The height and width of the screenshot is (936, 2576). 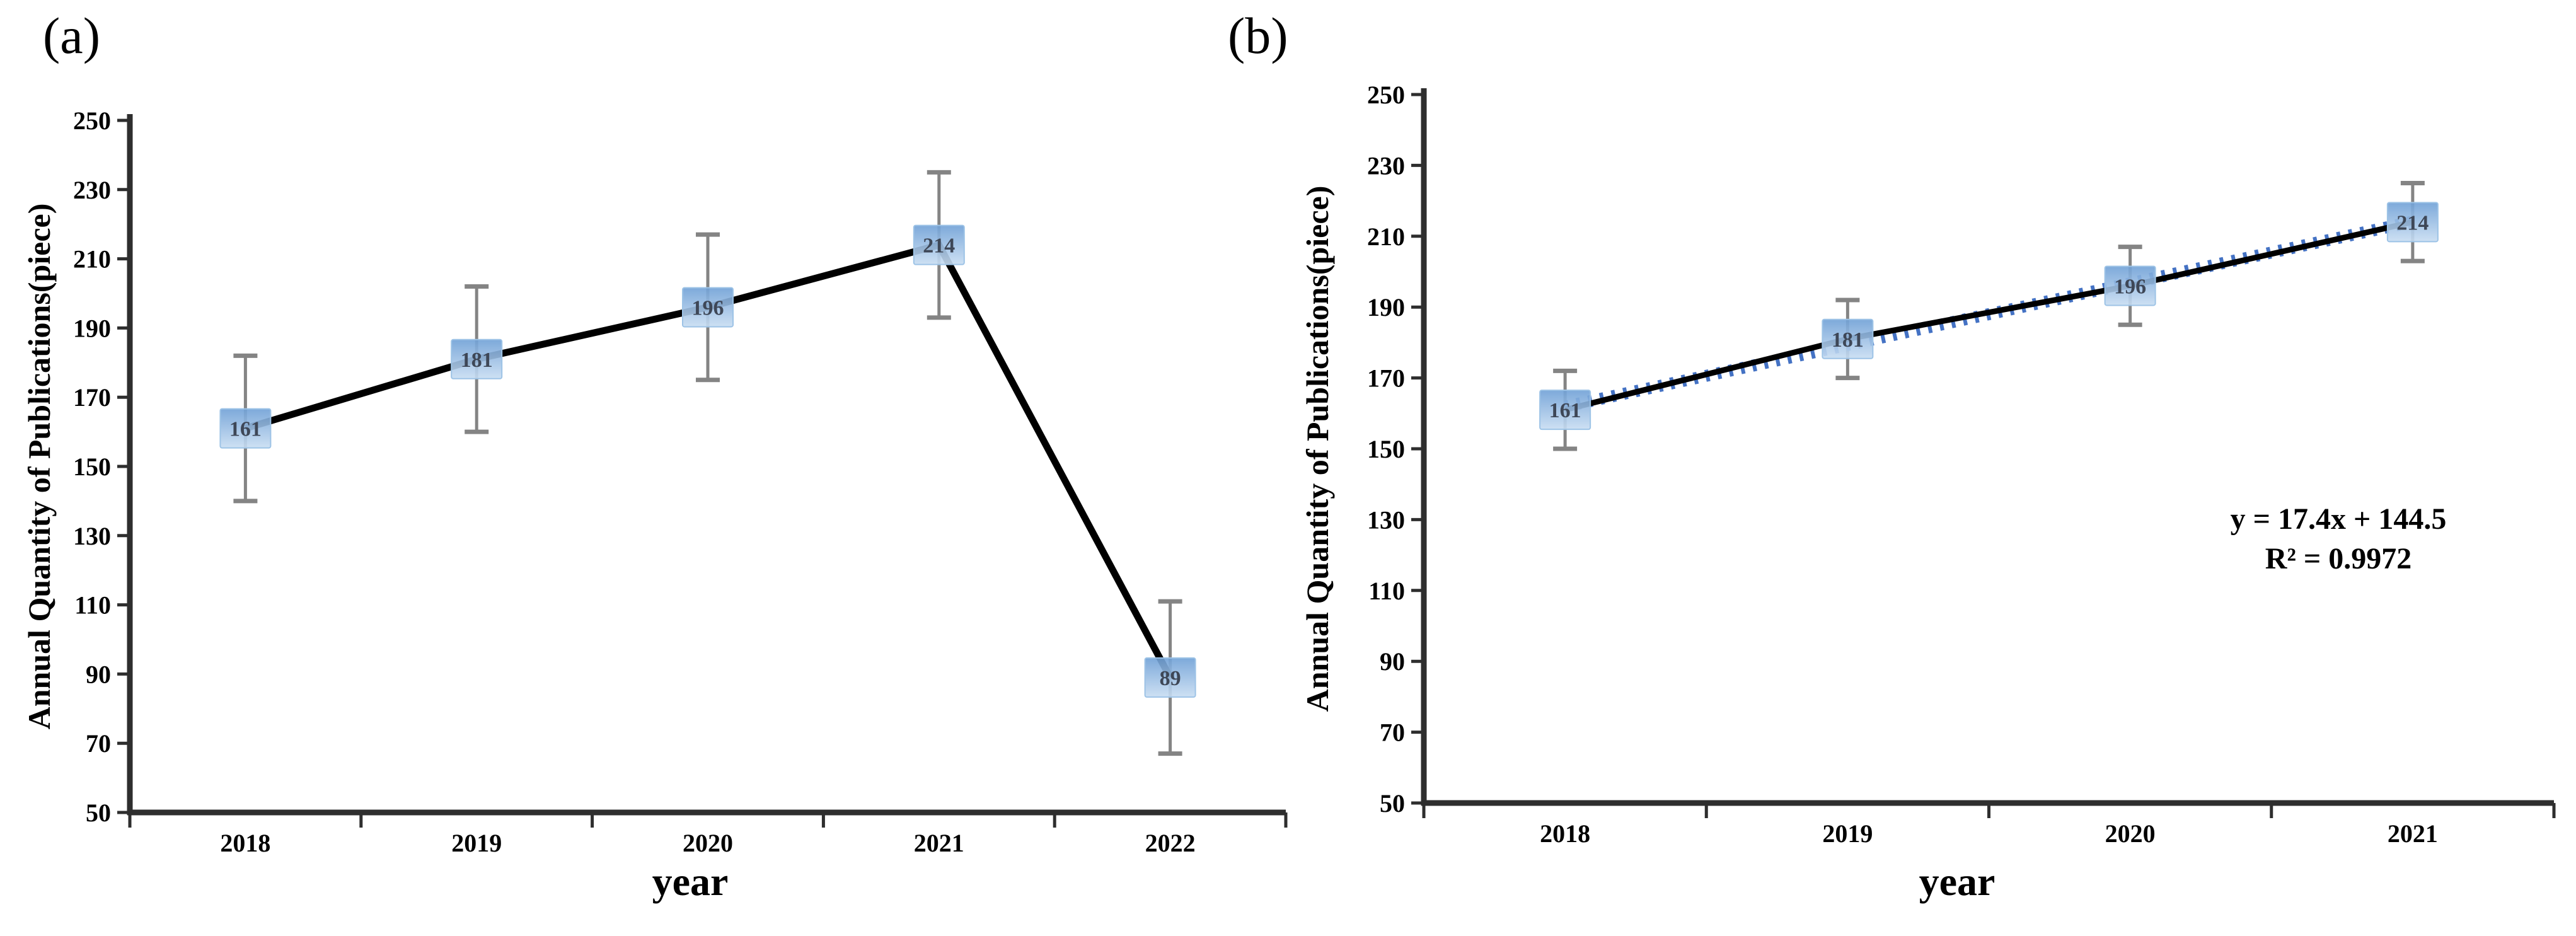 I want to click on trendline-r-squared: R² = 0.9972, so click(x=2338, y=558).